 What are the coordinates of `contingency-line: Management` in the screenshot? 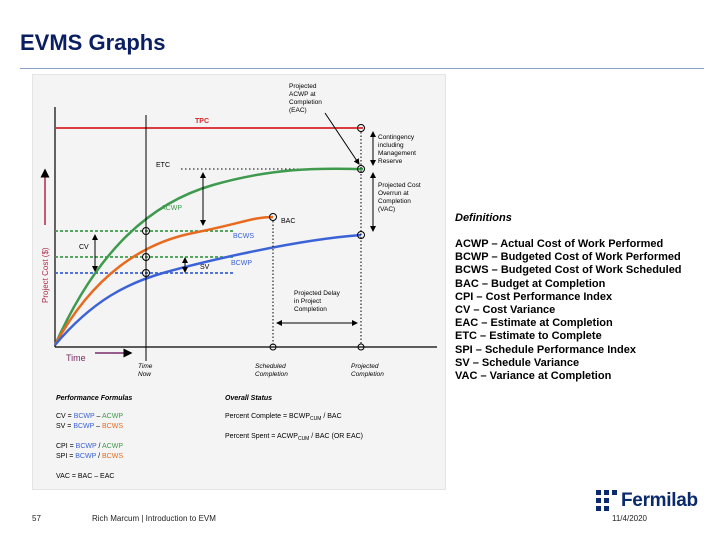 It's located at (397, 153).